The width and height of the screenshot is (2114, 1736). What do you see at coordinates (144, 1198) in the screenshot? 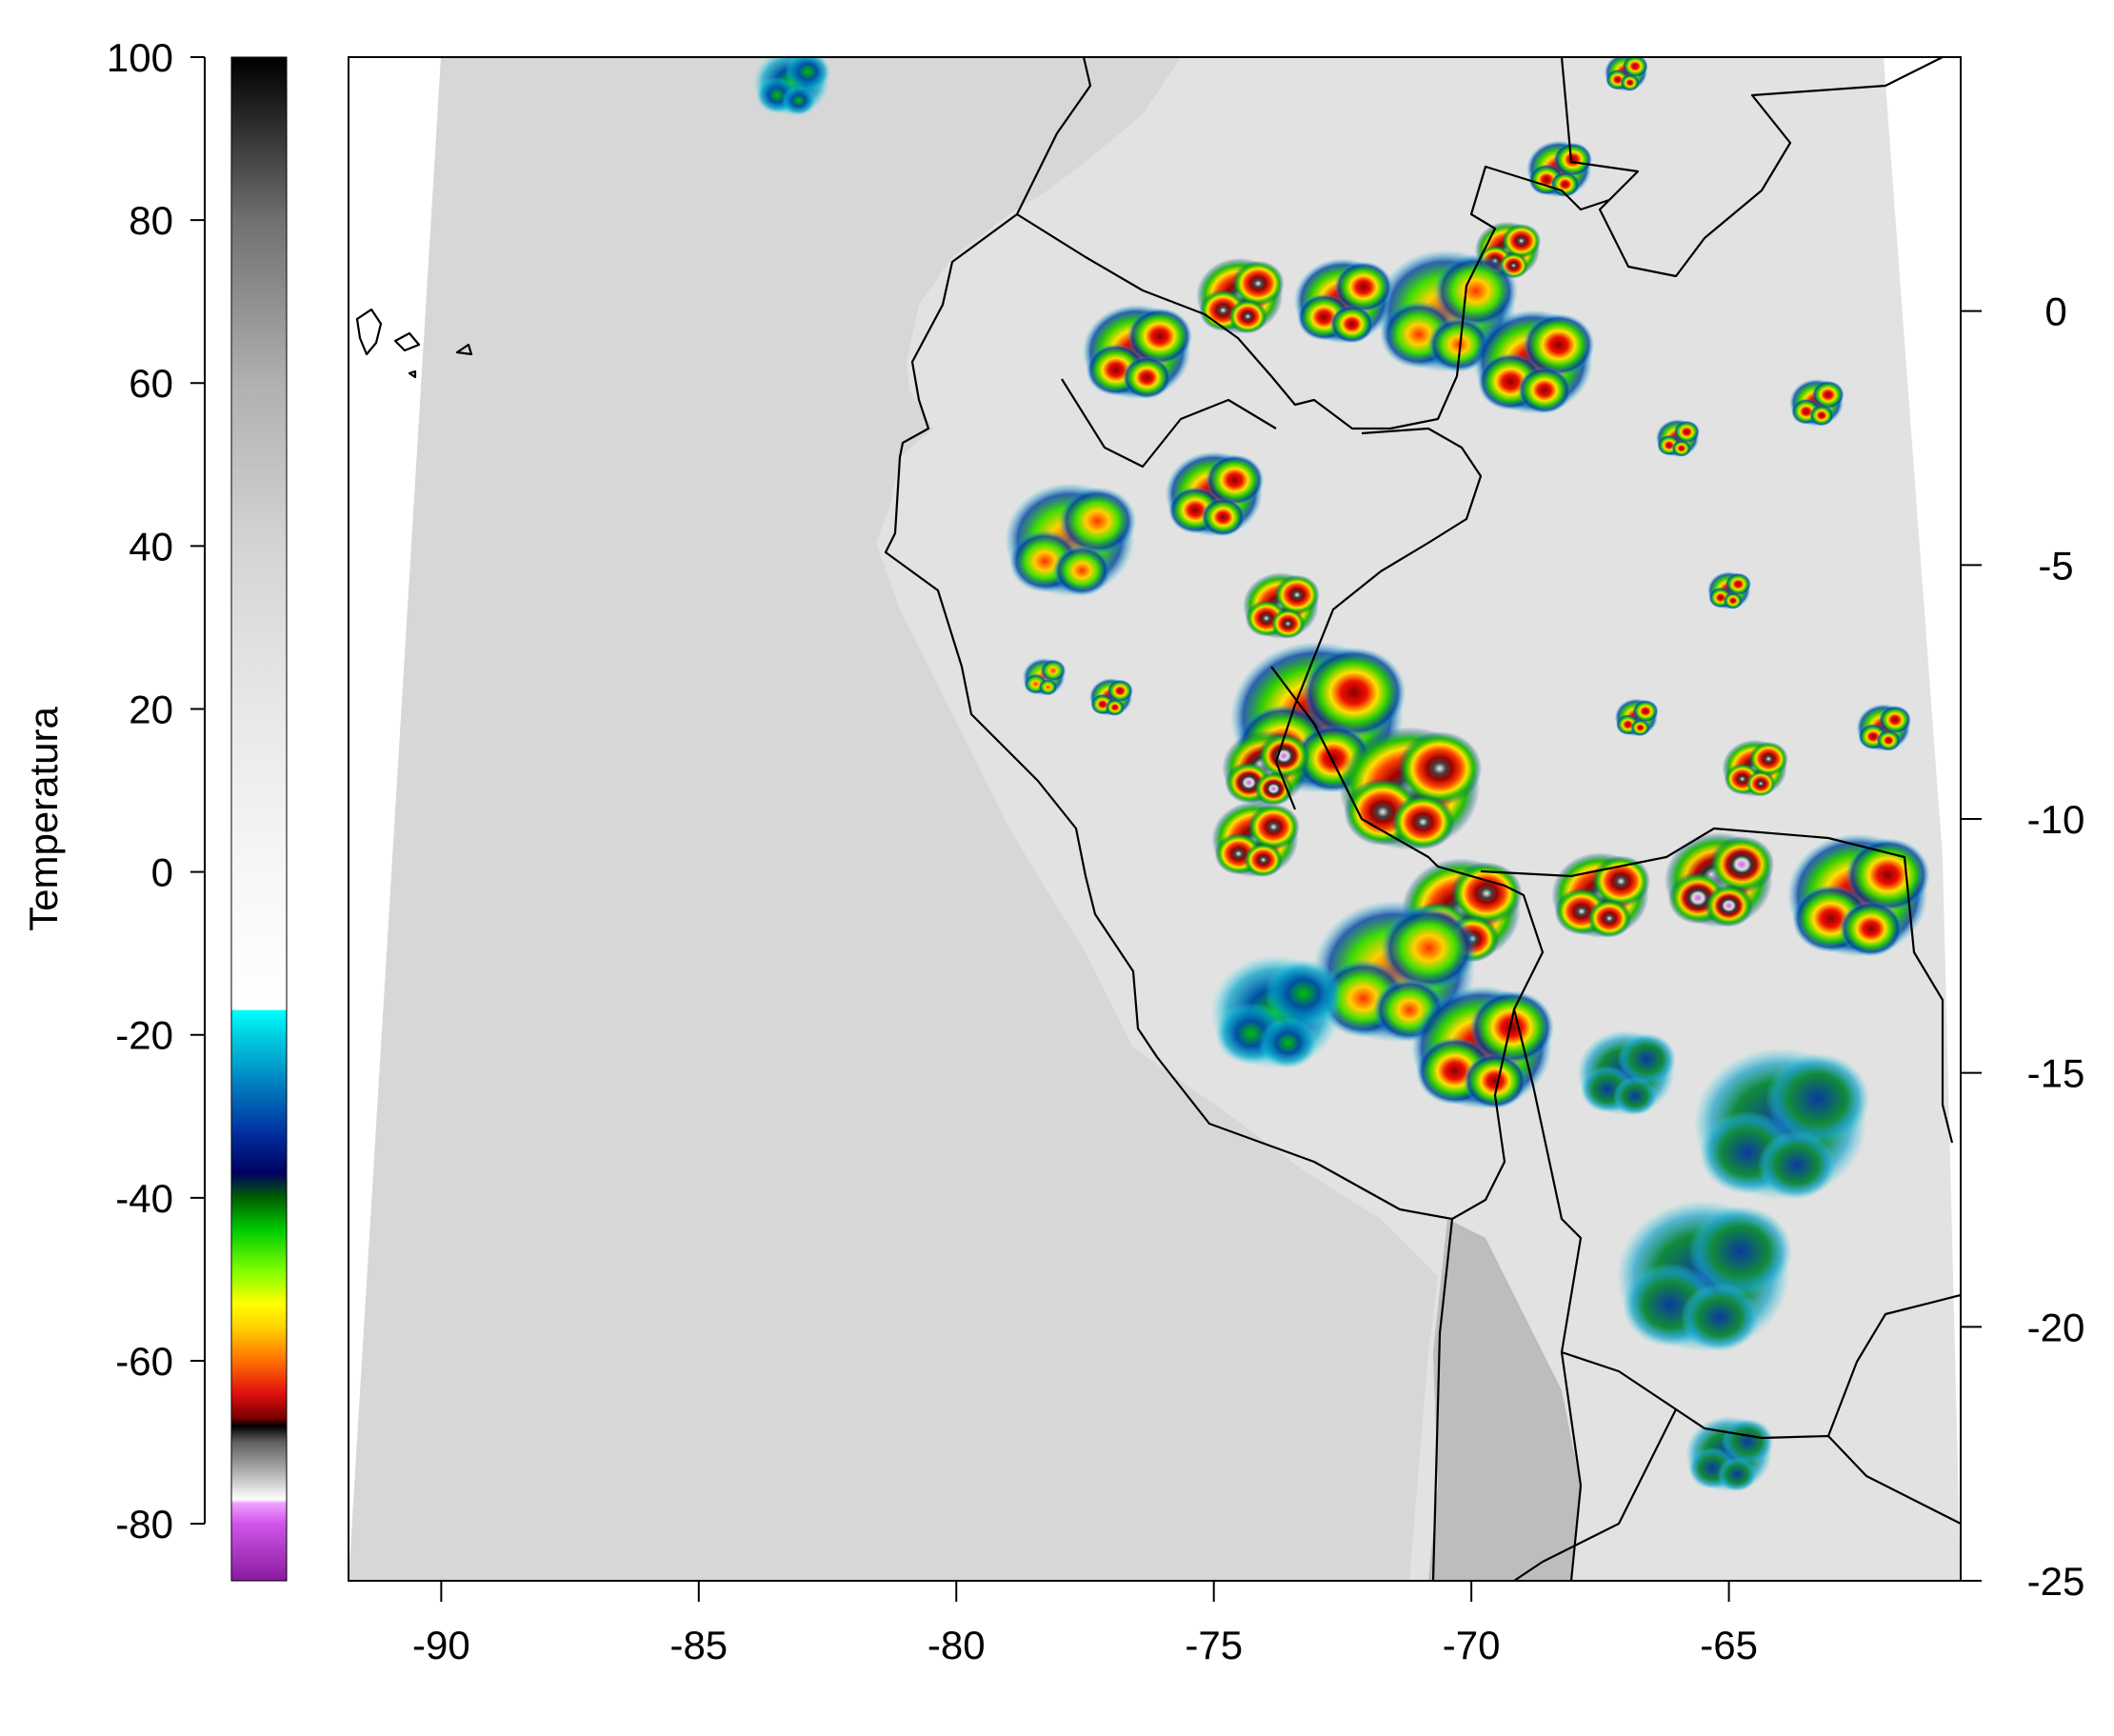
I see `colorbar-tick-label: -40` at bounding box center [144, 1198].